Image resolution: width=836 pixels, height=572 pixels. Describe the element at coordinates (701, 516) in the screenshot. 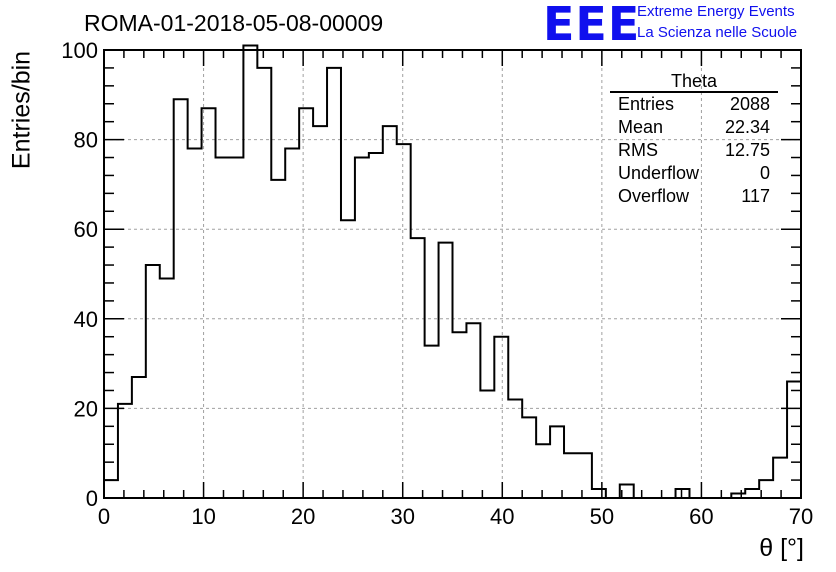

I see `x-tick-label: 60` at that location.